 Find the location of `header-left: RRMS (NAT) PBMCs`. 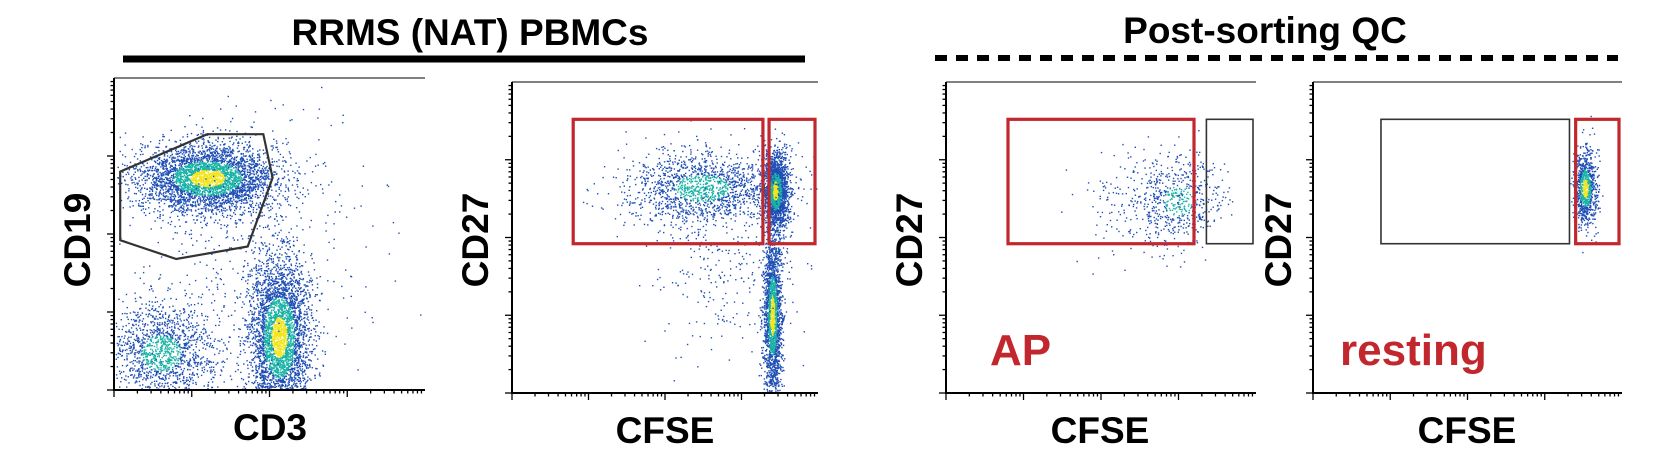

header-left: RRMS (NAT) PBMCs is located at coordinates (470, 32).